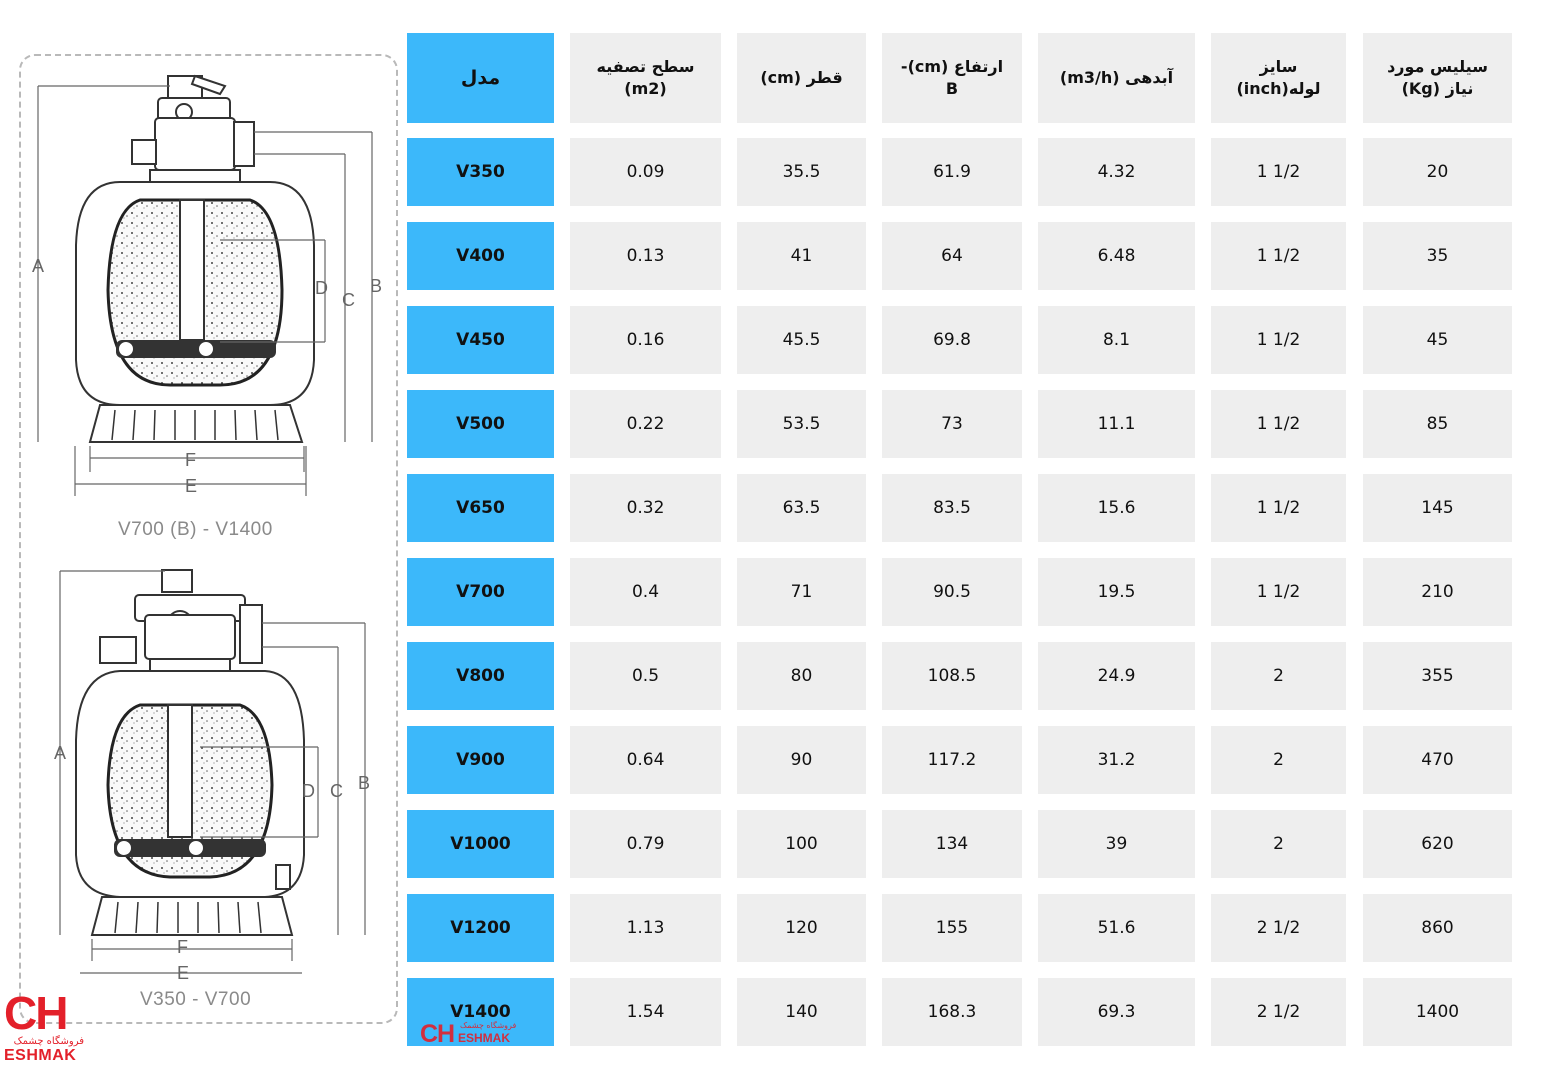 The height and width of the screenshot is (1080, 1555). I want to click on cell-area: 0.64, so click(645, 760).